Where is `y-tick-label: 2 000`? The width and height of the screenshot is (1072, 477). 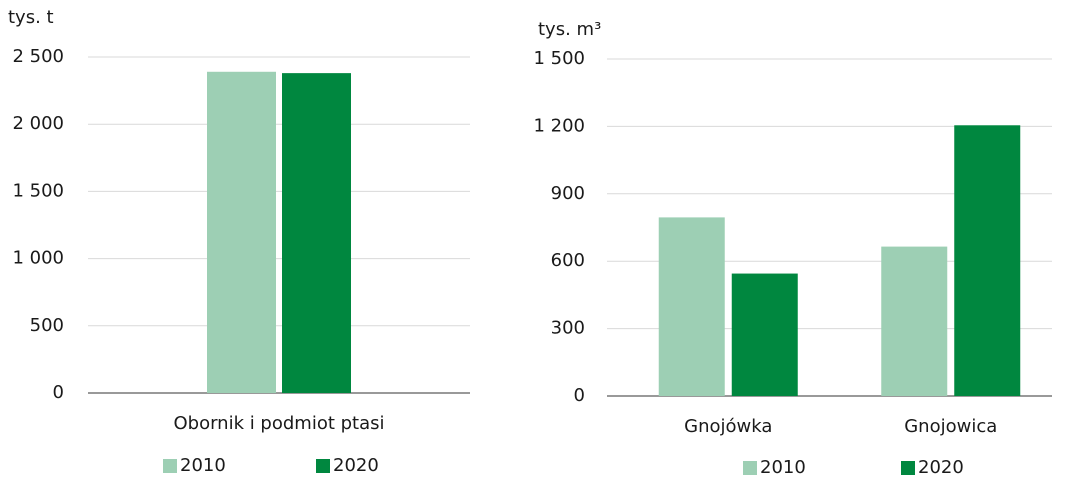
y-tick-label: 2 000 is located at coordinates (38, 123).